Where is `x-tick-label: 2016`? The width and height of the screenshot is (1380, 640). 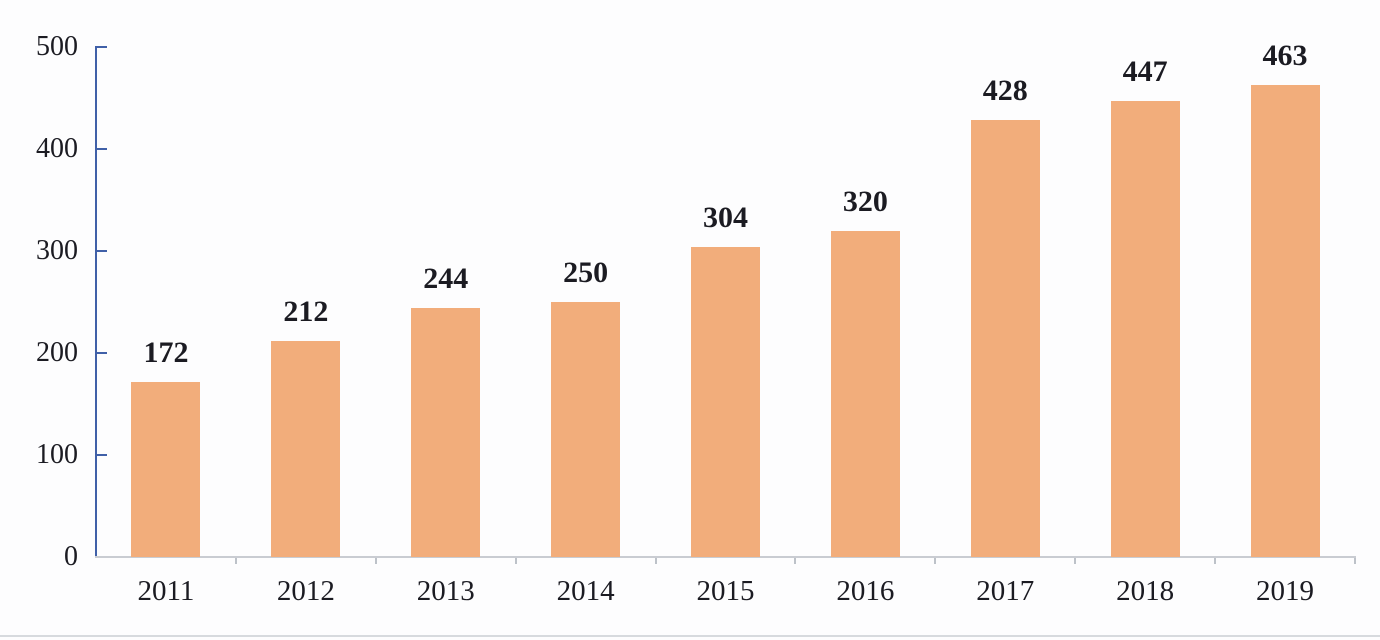 x-tick-label: 2016 is located at coordinates (865, 591).